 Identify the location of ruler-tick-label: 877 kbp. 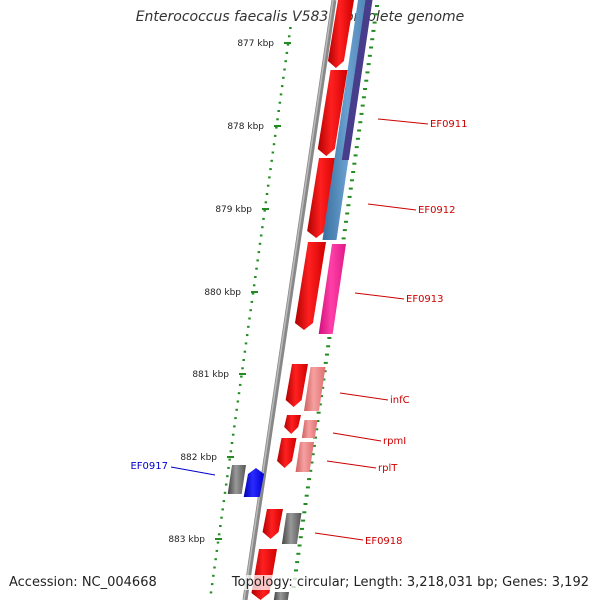
(255, 44).